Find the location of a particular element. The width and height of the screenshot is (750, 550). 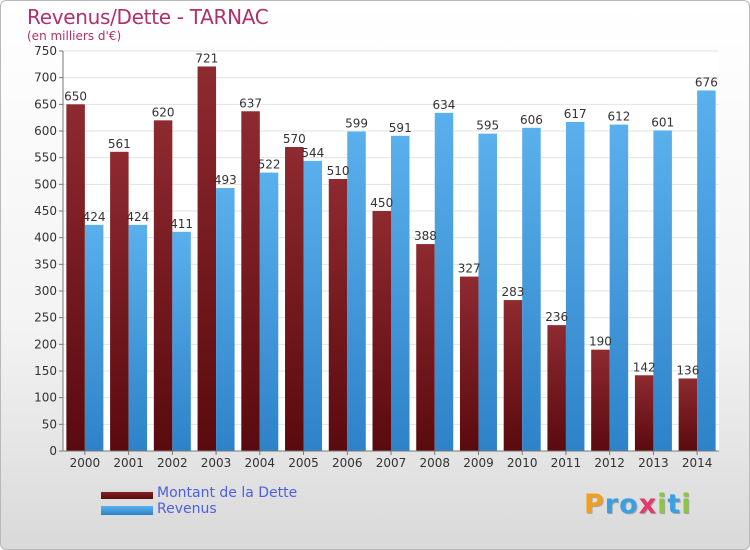

chart-title: Revenus/Dette - TARNAC is located at coordinates (148, 17).